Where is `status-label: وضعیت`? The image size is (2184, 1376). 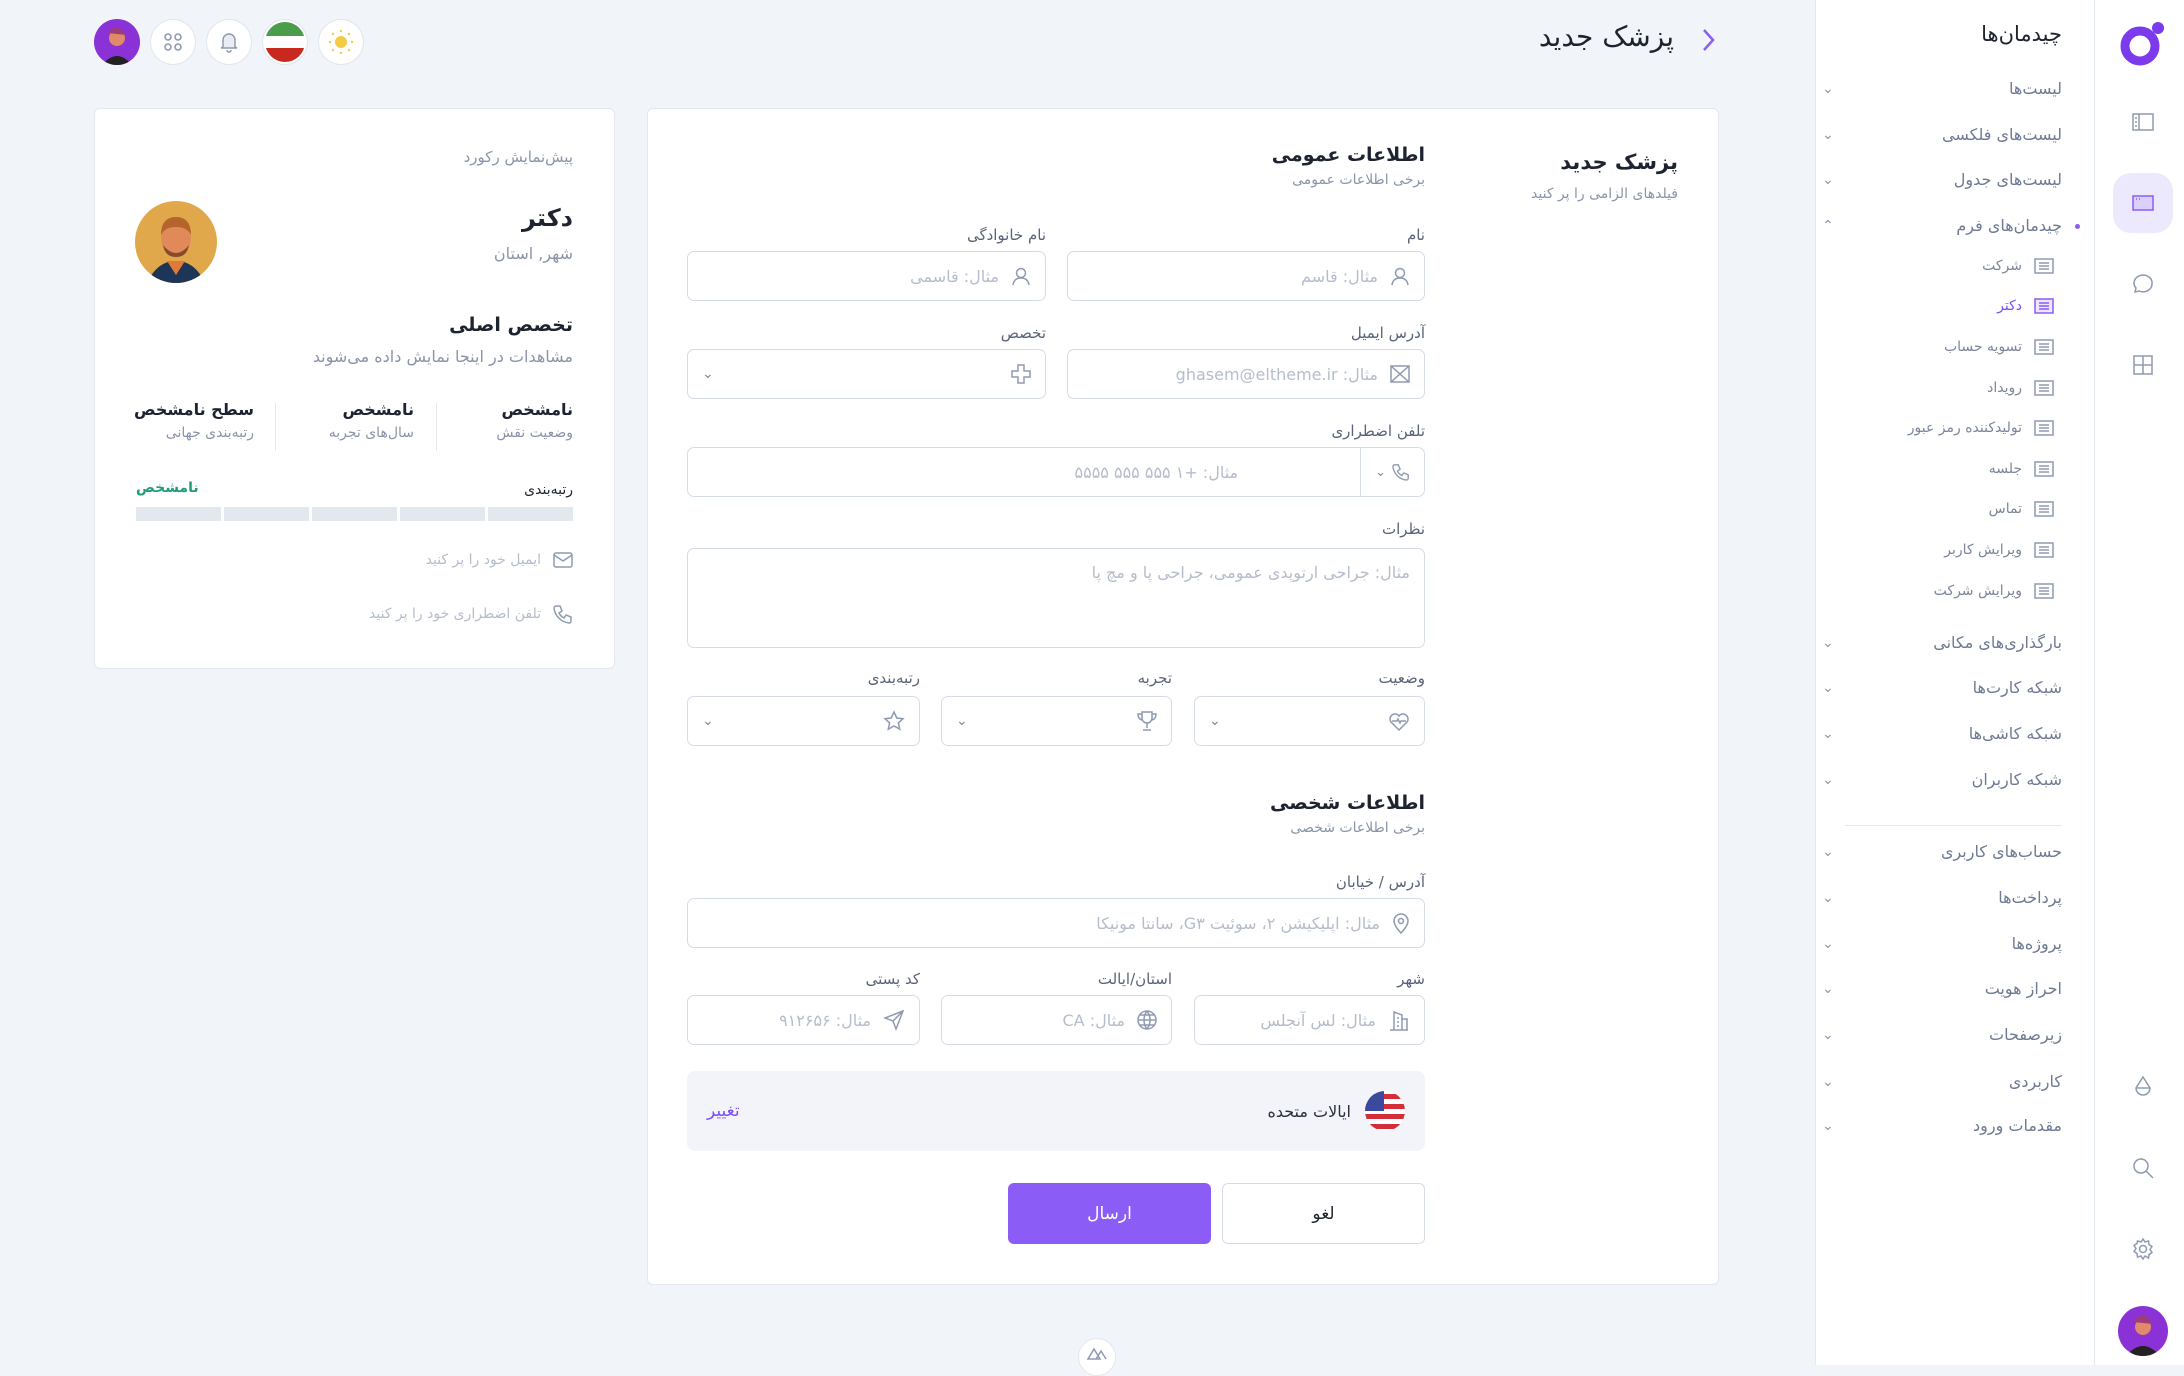 status-label: وضعیت is located at coordinates (1401, 678).